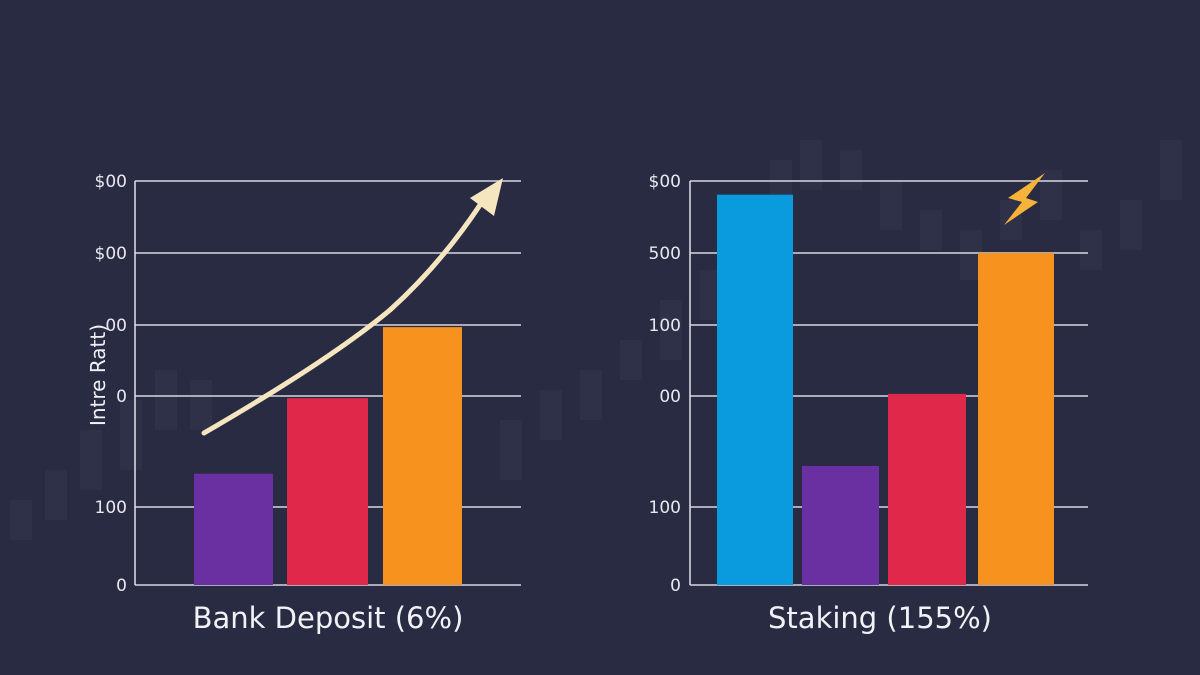 This screenshot has height=675, width=1200. What do you see at coordinates (342, 319) in the screenshot?
I see `trend-arrow-line` at bounding box center [342, 319].